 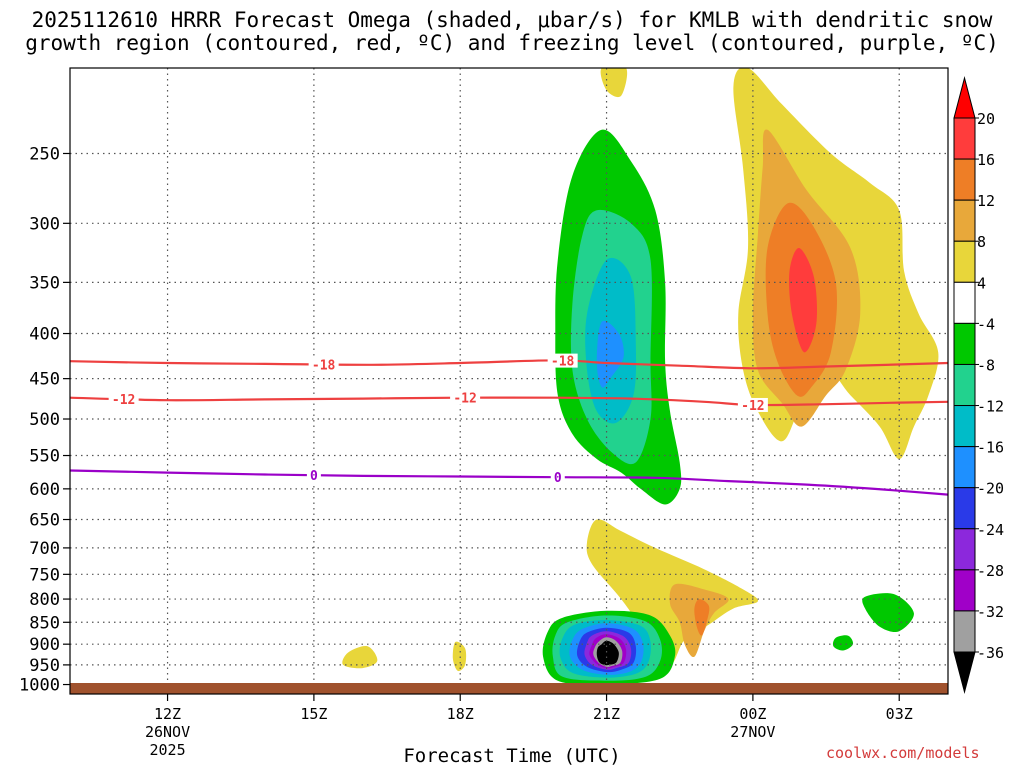 What do you see at coordinates (752, 714) in the screenshot?
I see `x-tick-label-00Z: 00Z` at bounding box center [752, 714].